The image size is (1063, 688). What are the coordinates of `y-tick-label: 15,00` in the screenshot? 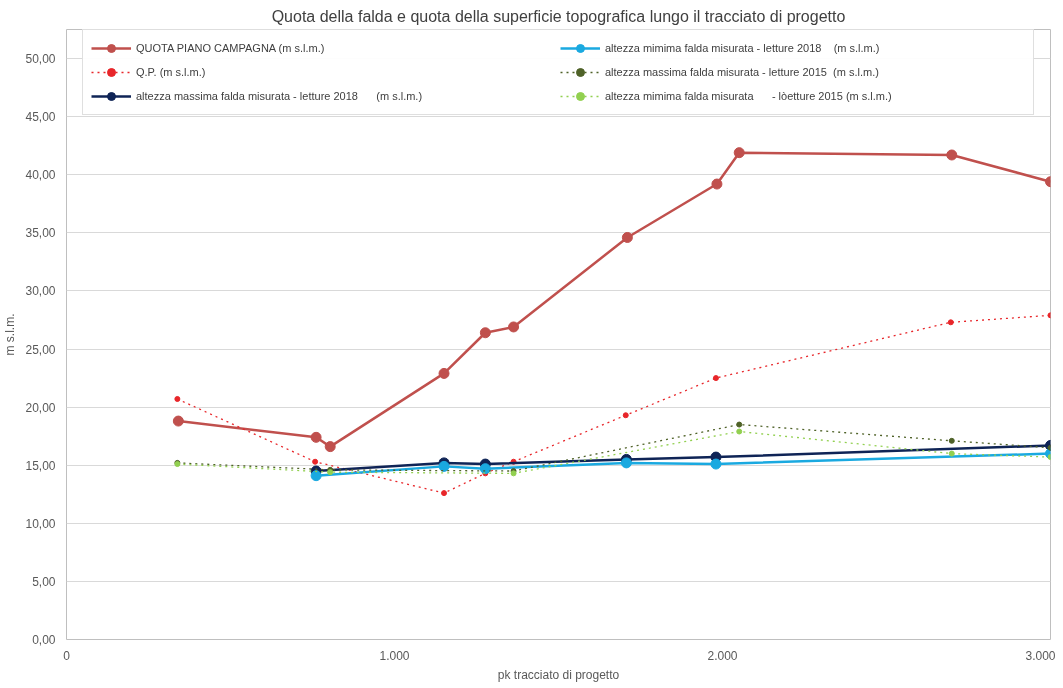 It's located at (40, 465).